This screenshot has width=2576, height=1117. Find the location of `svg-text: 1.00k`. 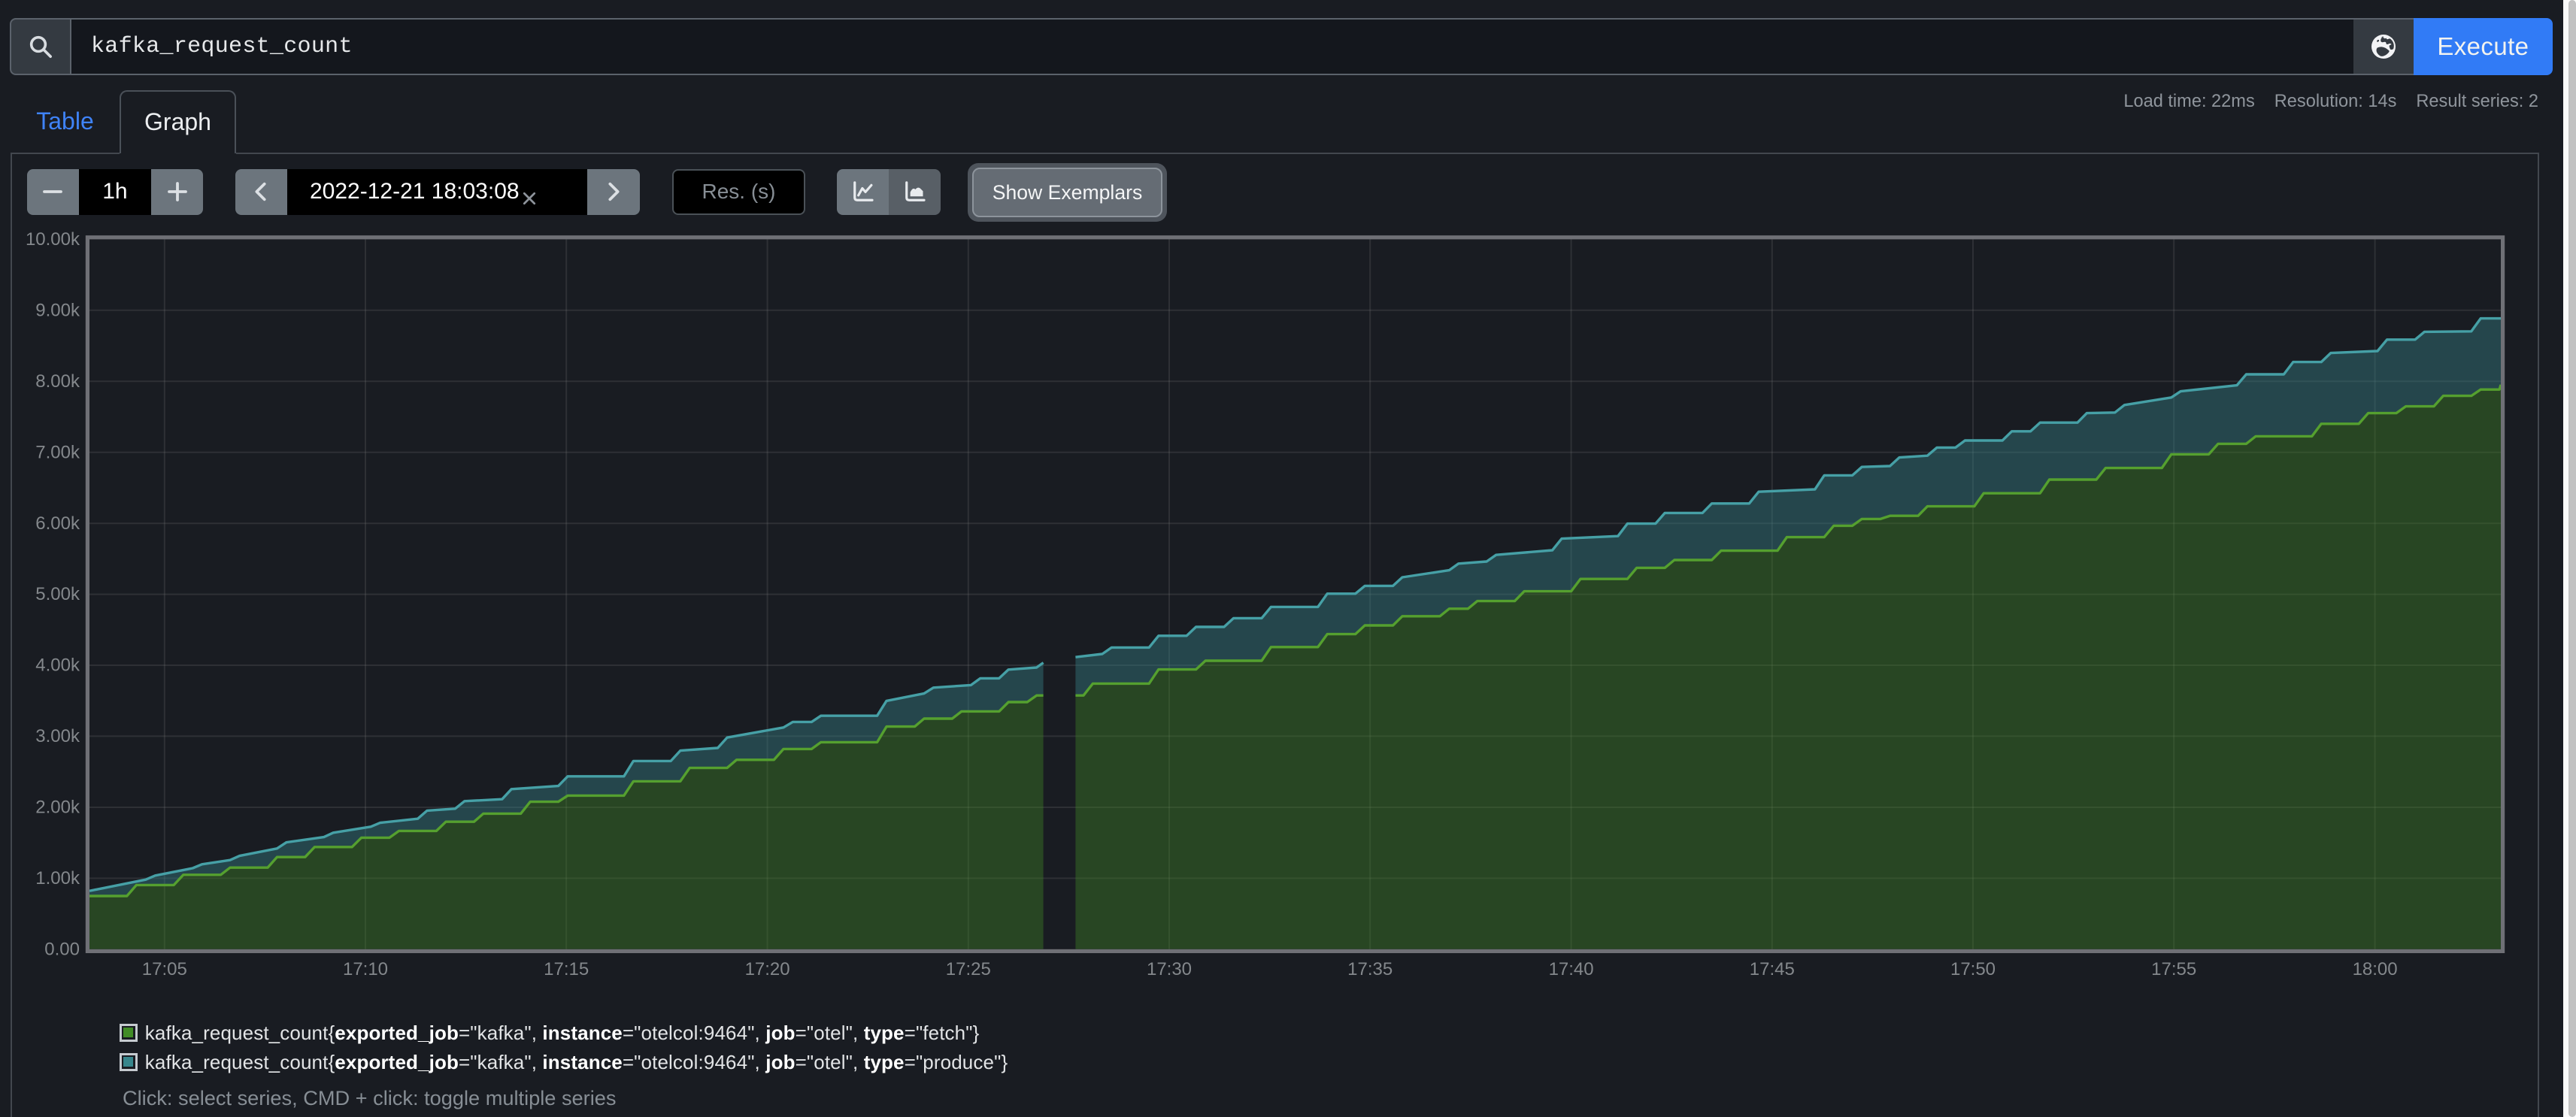

svg-text: 1.00k is located at coordinates (57, 878).